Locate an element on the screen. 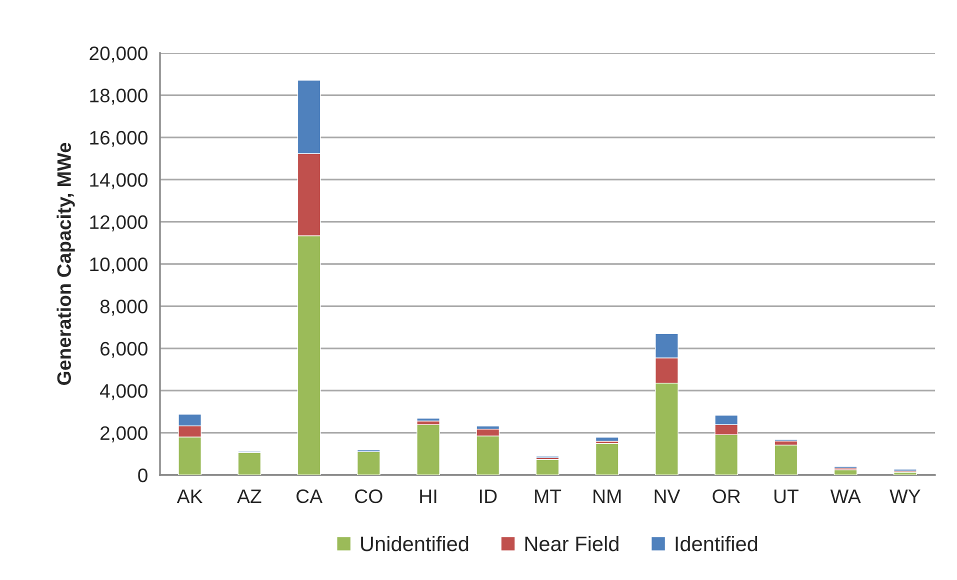 This screenshot has width=957, height=580. legend-label: Near Field is located at coordinates (571, 544).